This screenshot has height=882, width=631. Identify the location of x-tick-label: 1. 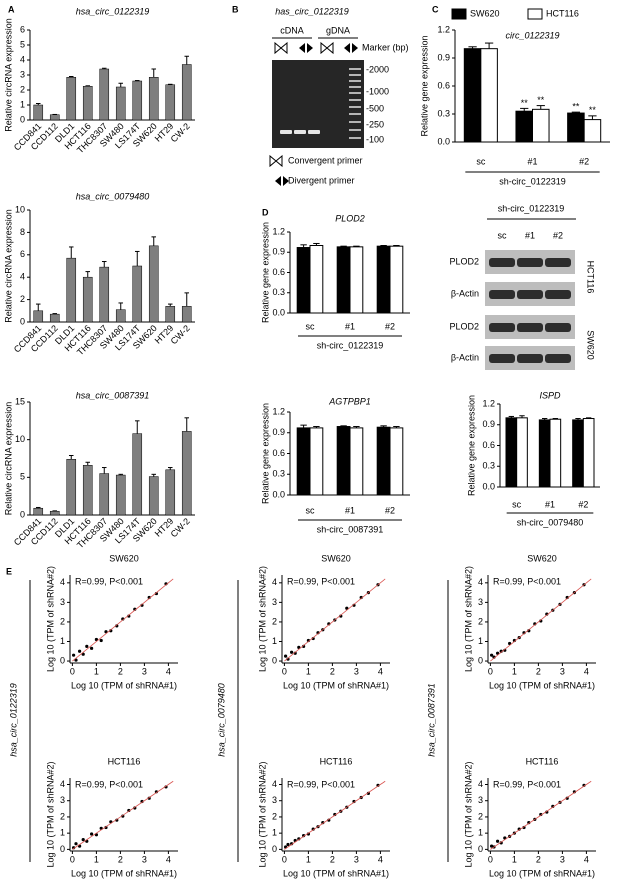
(308, 859).